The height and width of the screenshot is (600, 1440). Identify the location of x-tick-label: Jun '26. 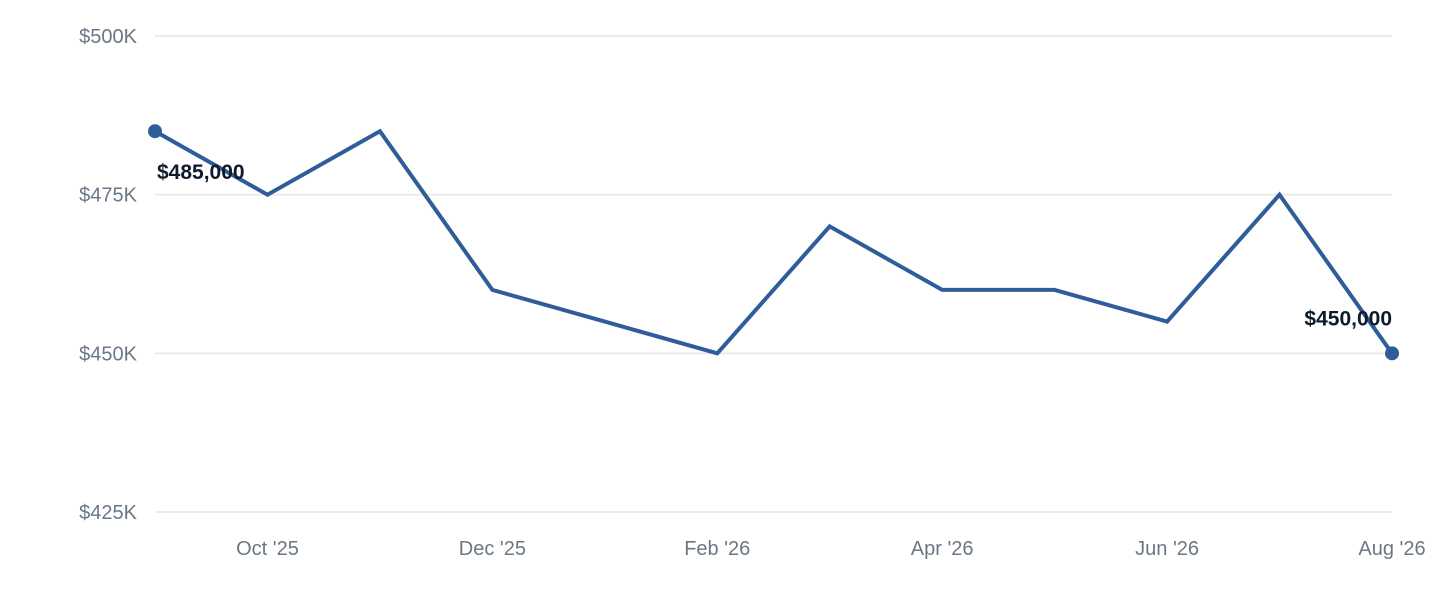
(1167, 549).